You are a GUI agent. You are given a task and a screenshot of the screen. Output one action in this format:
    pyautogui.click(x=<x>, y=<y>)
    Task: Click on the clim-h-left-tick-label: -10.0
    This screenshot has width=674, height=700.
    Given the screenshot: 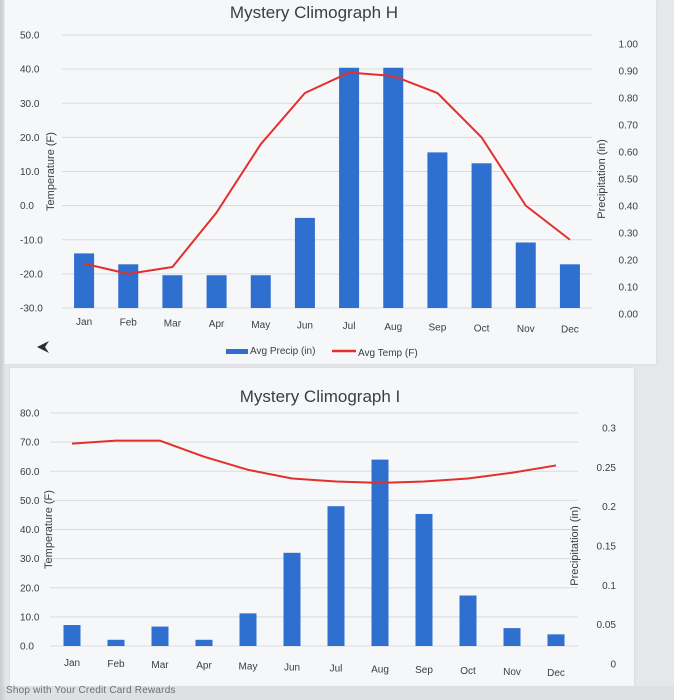 What is the action you would take?
    pyautogui.click(x=31, y=240)
    